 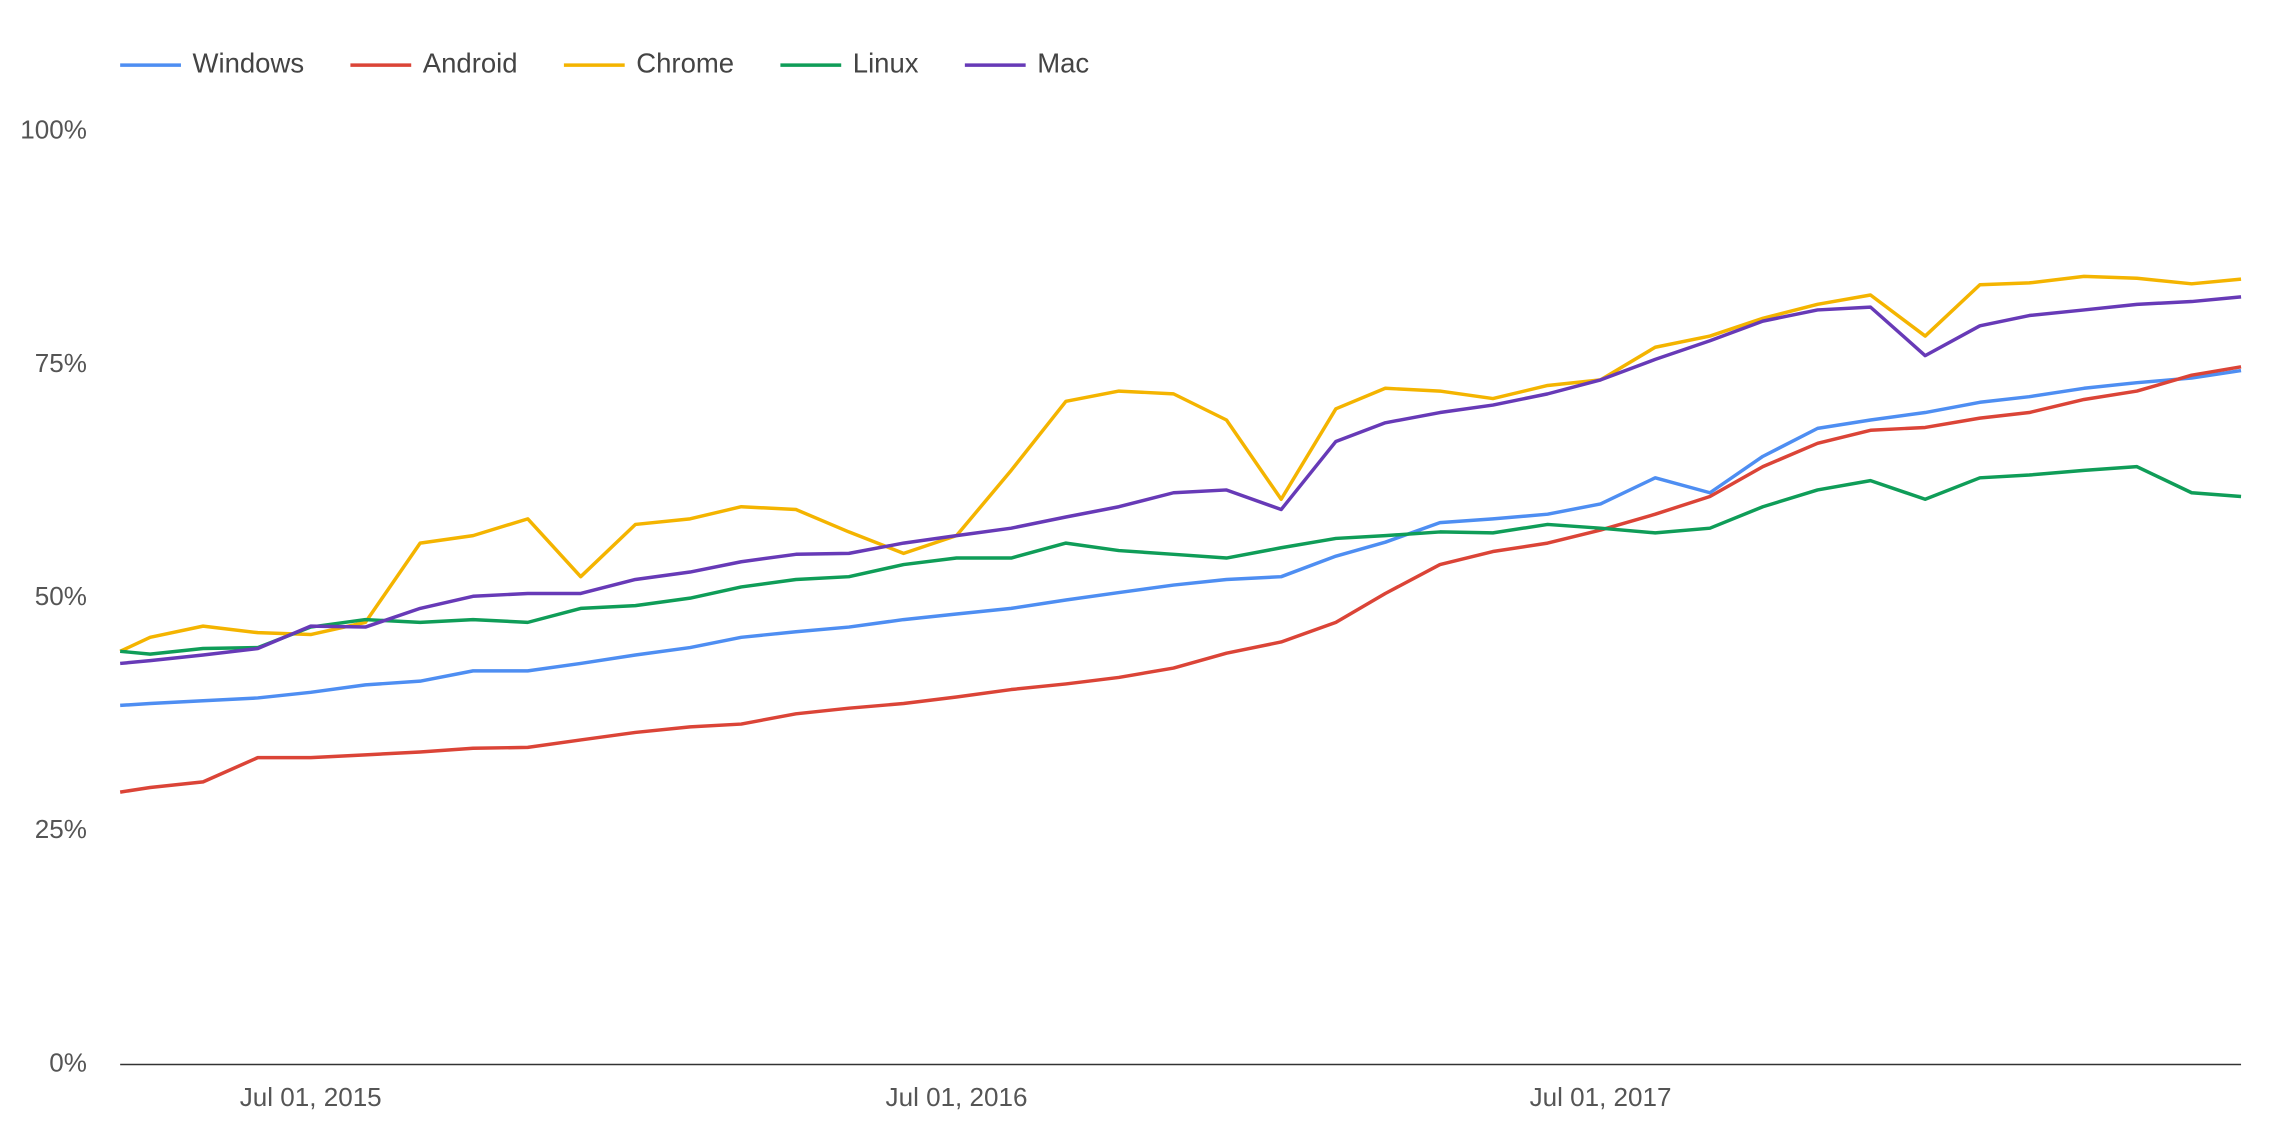 What do you see at coordinates (311, 1097) in the screenshot?
I see `x-tick-label: Jul 01, 2015` at bounding box center [311, 1097].